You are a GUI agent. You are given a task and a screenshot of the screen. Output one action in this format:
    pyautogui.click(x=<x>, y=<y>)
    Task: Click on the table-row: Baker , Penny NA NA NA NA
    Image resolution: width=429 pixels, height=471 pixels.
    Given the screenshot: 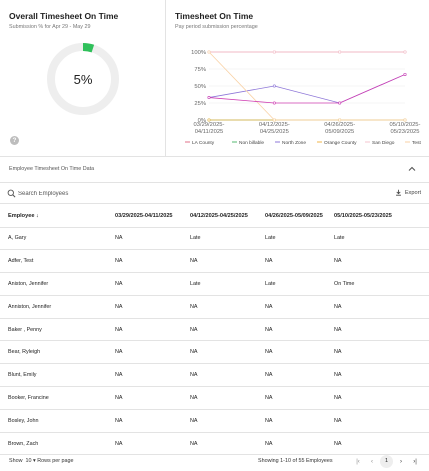 What is the action you would take?
    pyautogui.click(x=214, y=330)
    